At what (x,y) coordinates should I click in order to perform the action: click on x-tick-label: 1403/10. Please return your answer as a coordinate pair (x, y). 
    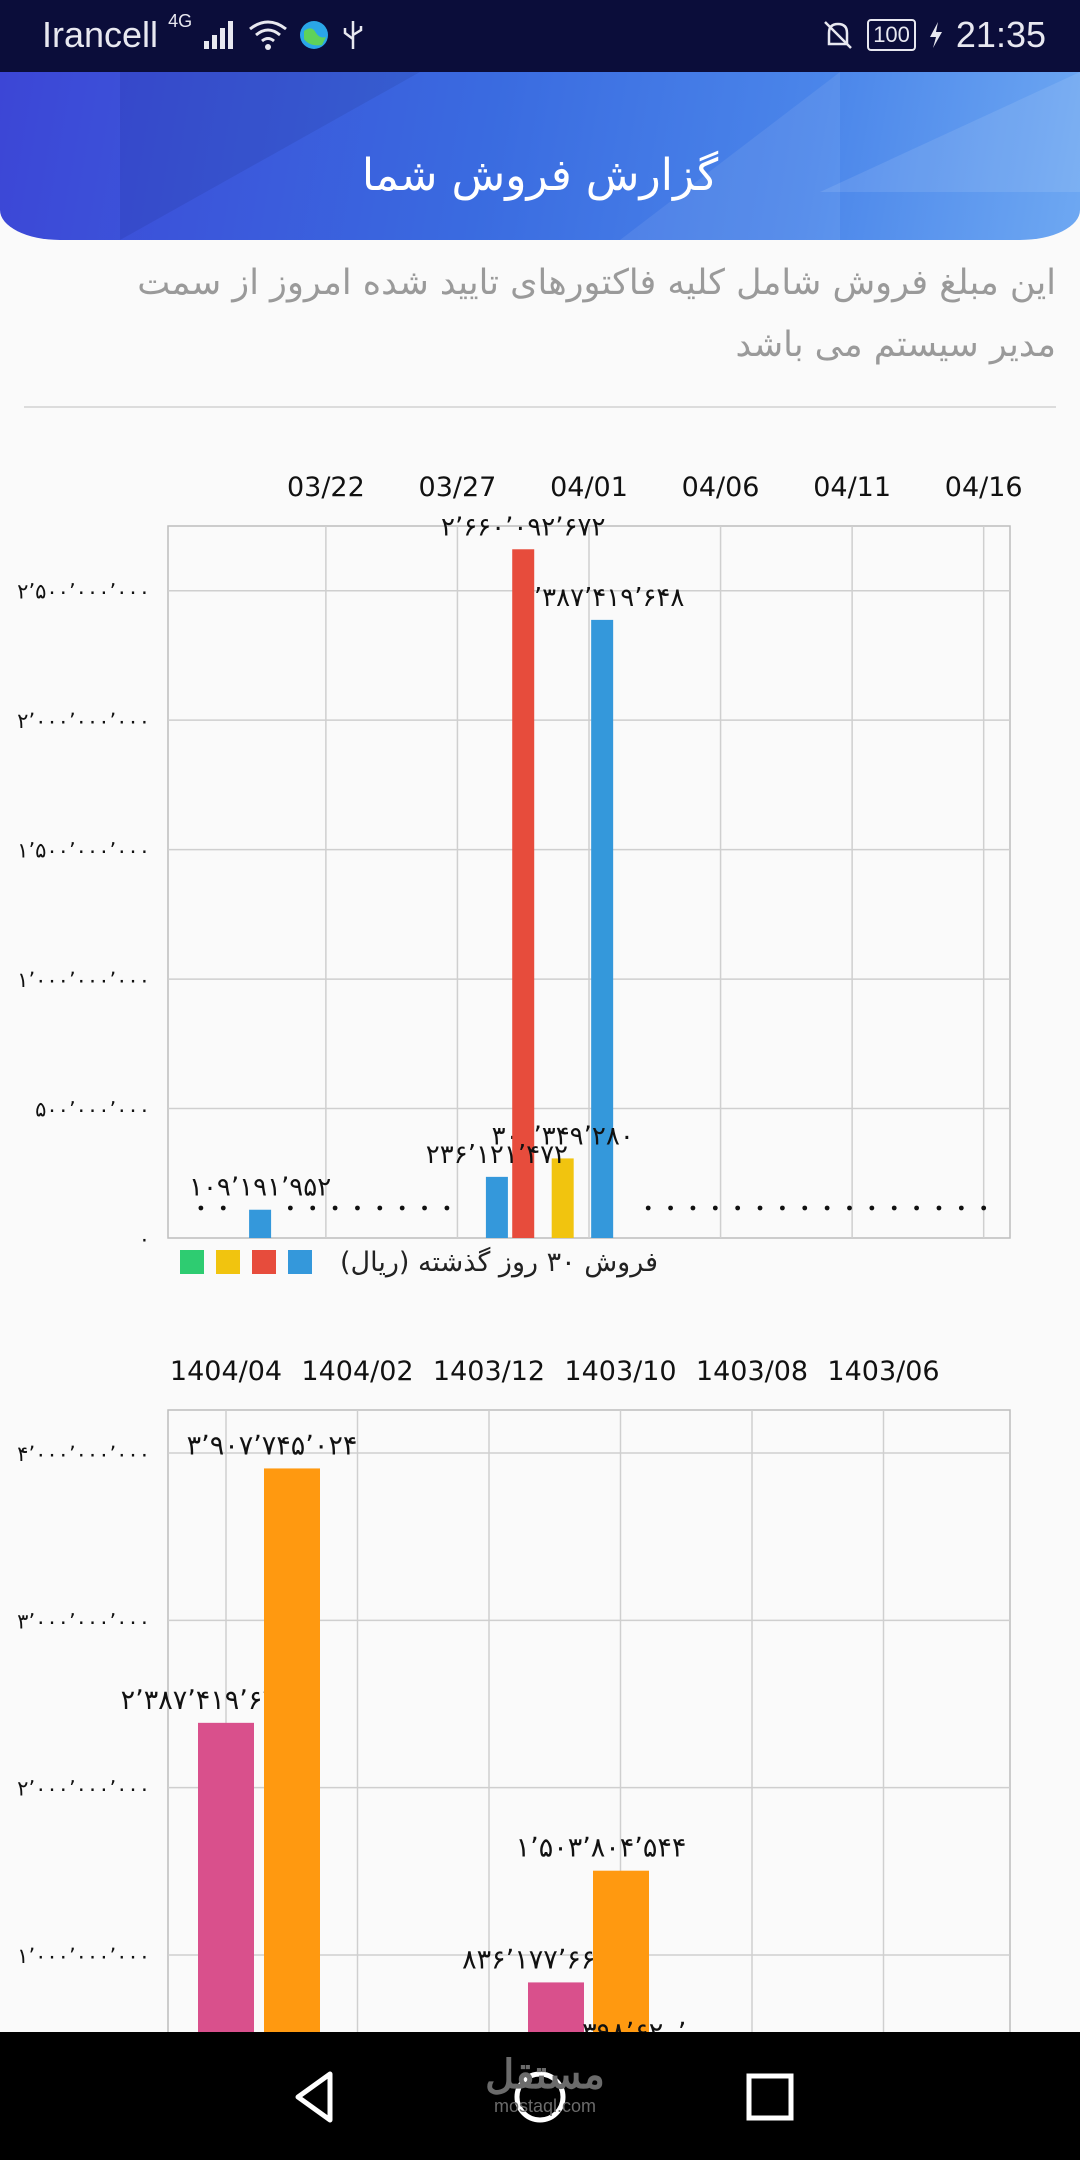
    Looking at the image, I should click on (620, 1371).